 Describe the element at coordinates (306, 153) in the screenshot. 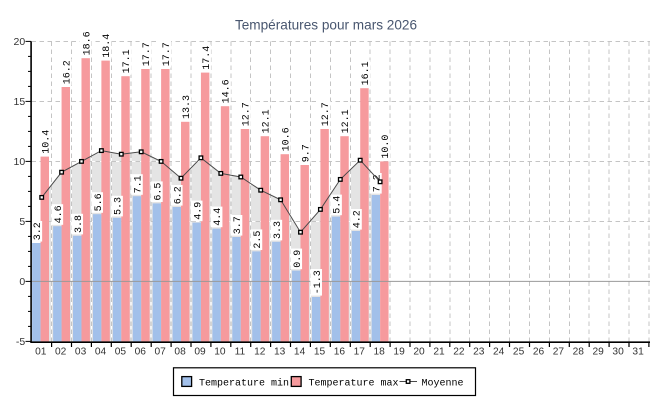

I see `svg-text: 9.7` at that location.